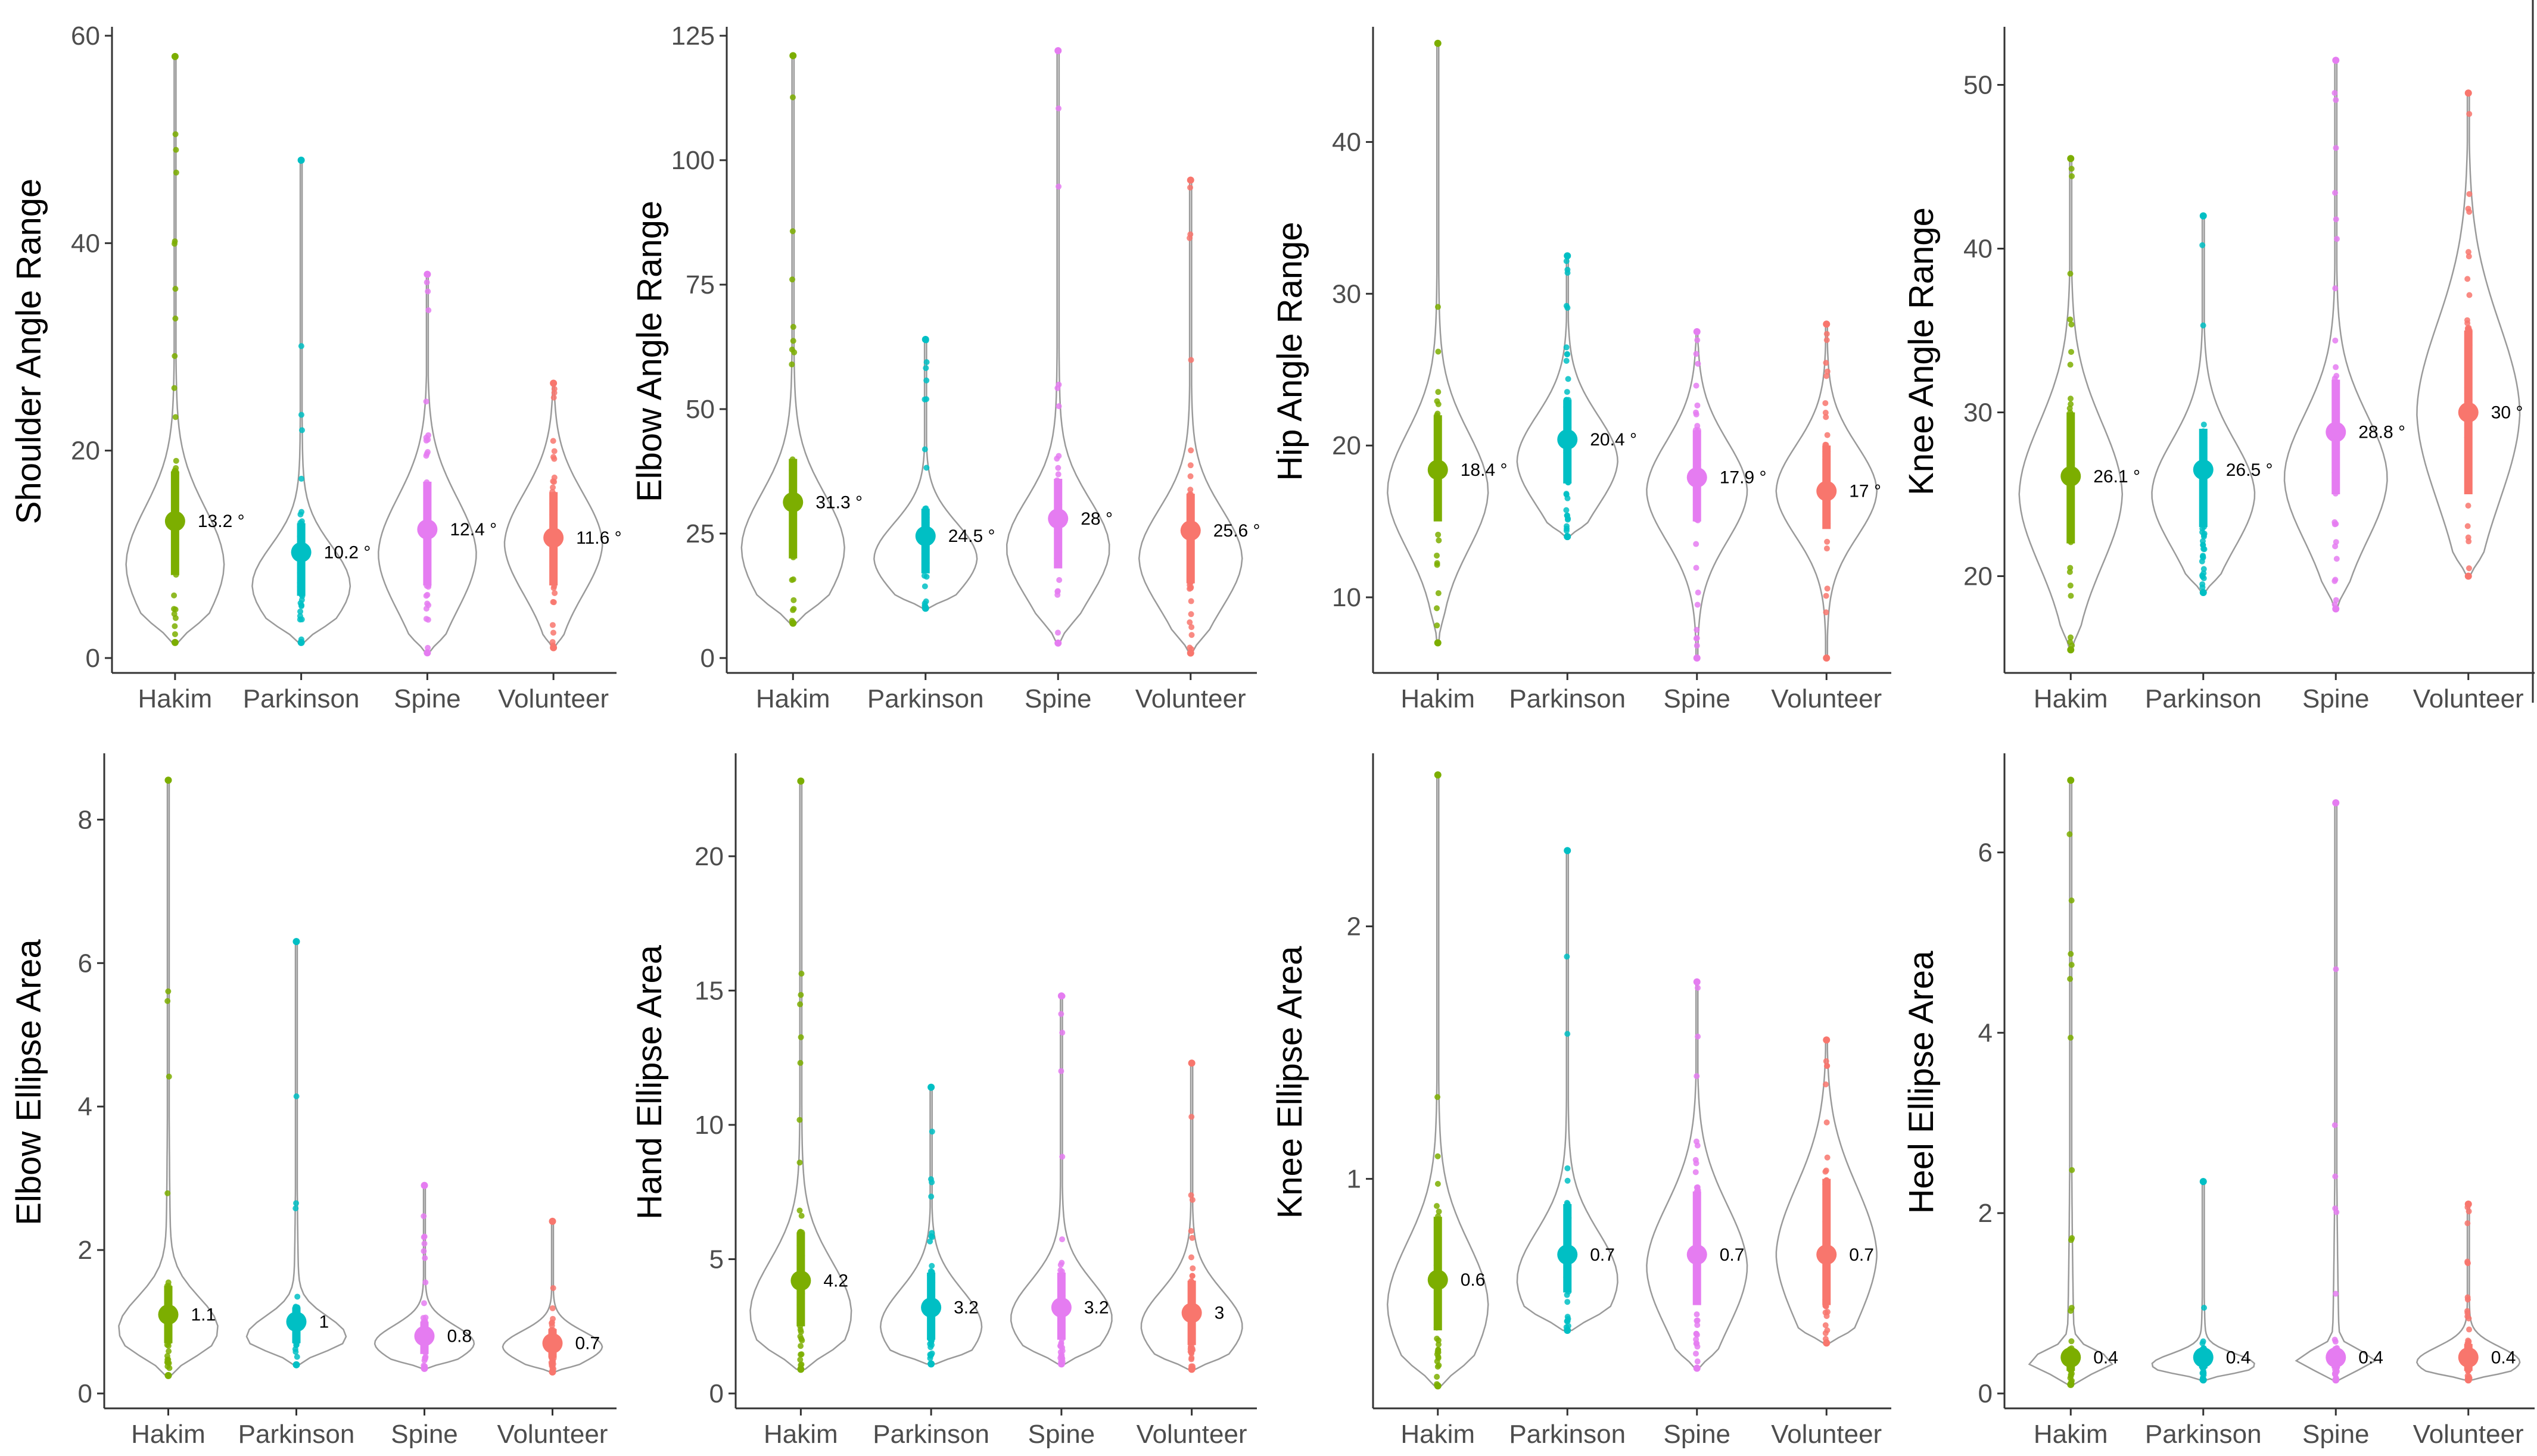 The image size is (2537, 1456). I want to click on y-tick-label: 2, so click(1354, 926).